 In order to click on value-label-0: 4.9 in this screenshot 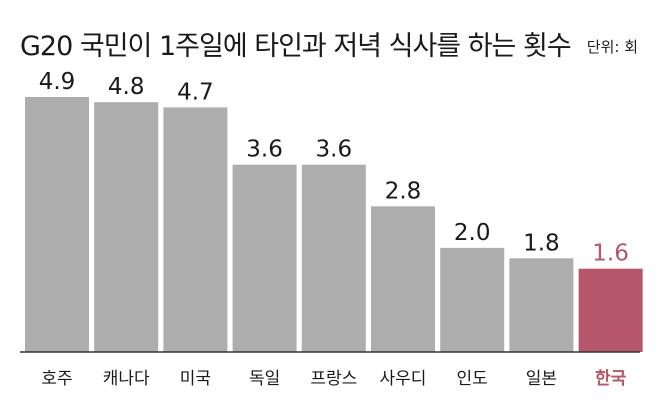, I will do `click(57, 82)`.